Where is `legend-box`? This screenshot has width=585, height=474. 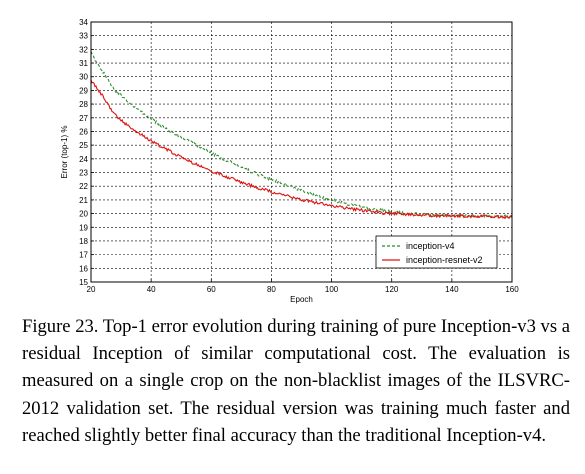 legend-box is located at coordinates (436, 252).